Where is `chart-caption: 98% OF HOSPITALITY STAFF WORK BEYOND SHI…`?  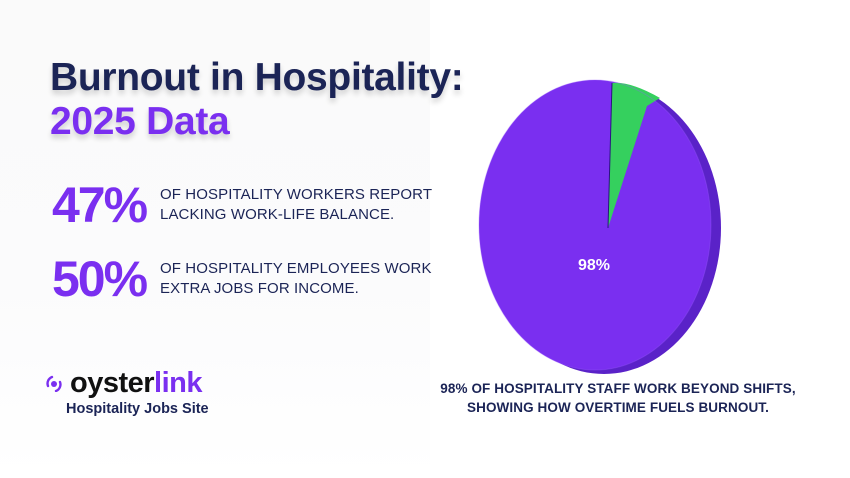 chart-caption: 98% OF HOSPITALITY STAFF WORK BEYOND SHI… is located at coordinates (618, 398).